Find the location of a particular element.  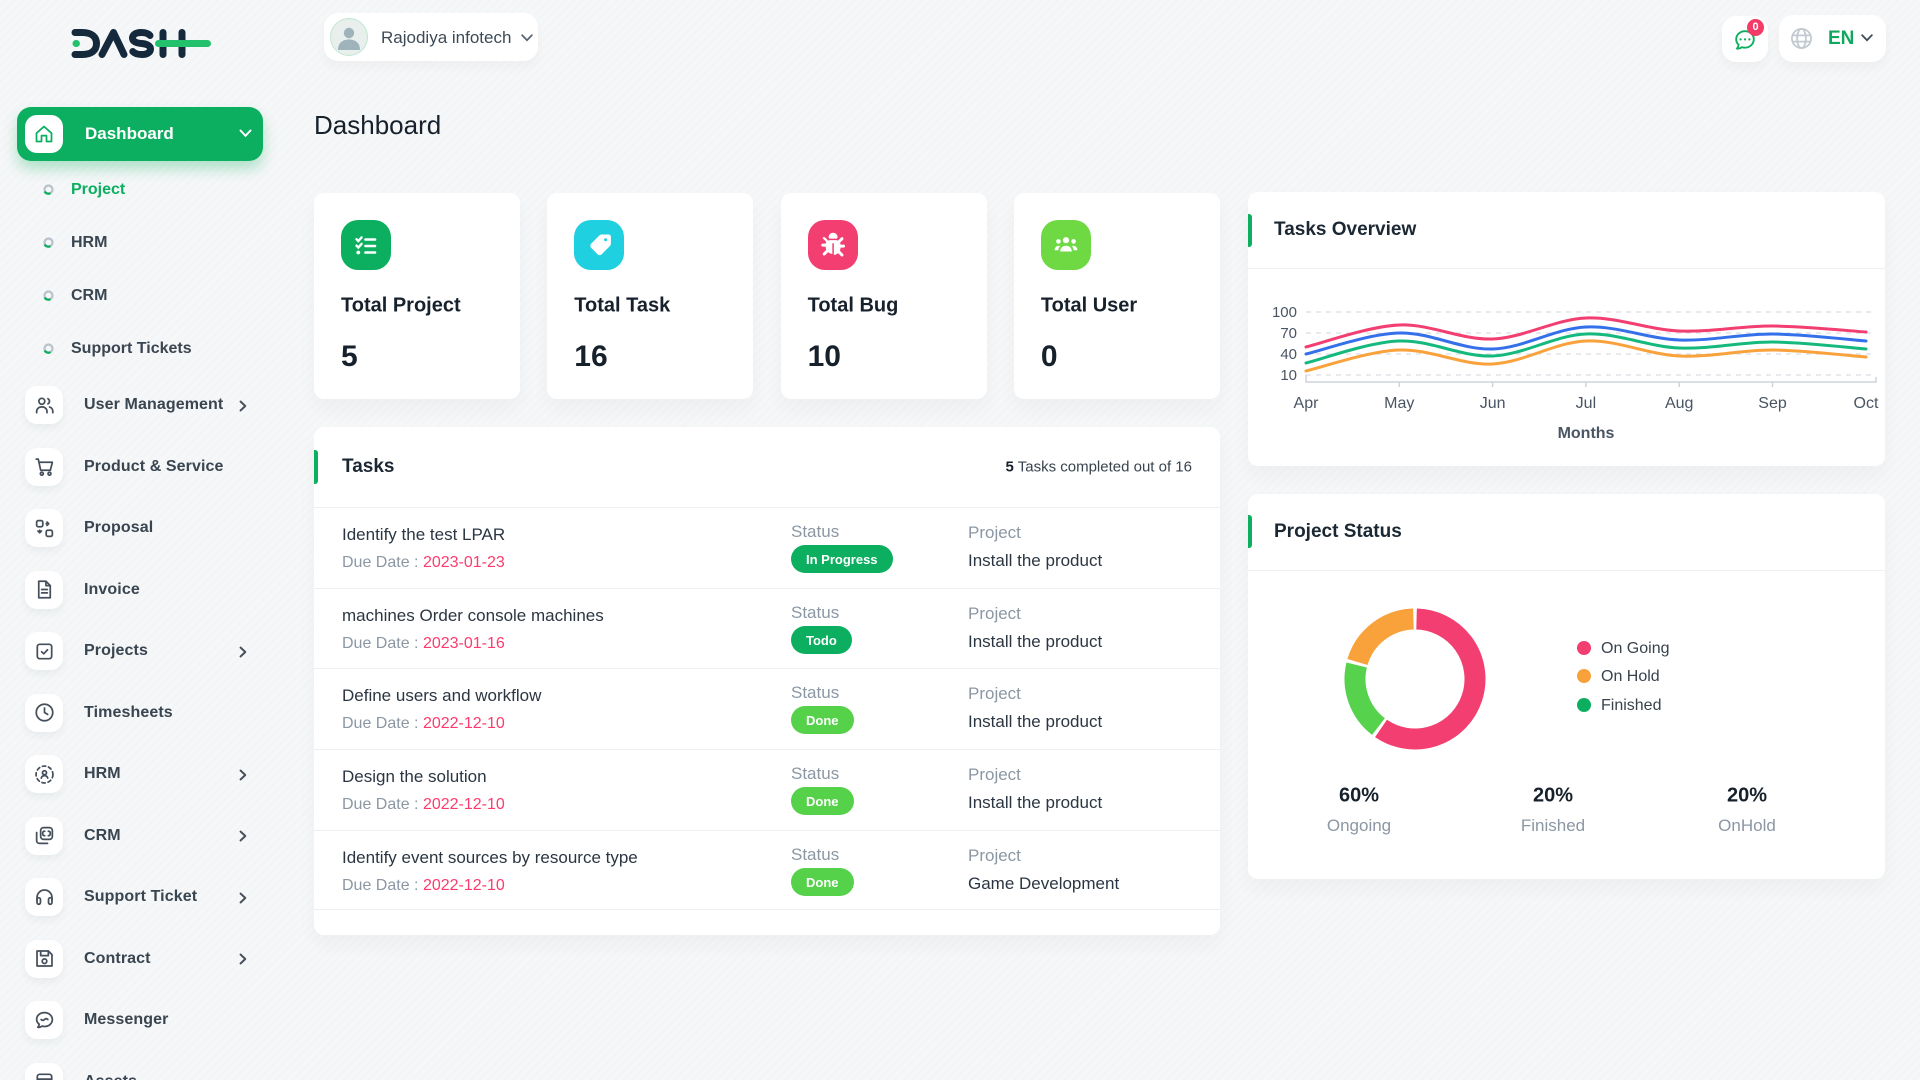

svg-text: Finished is located at coordinates (1631, 705).